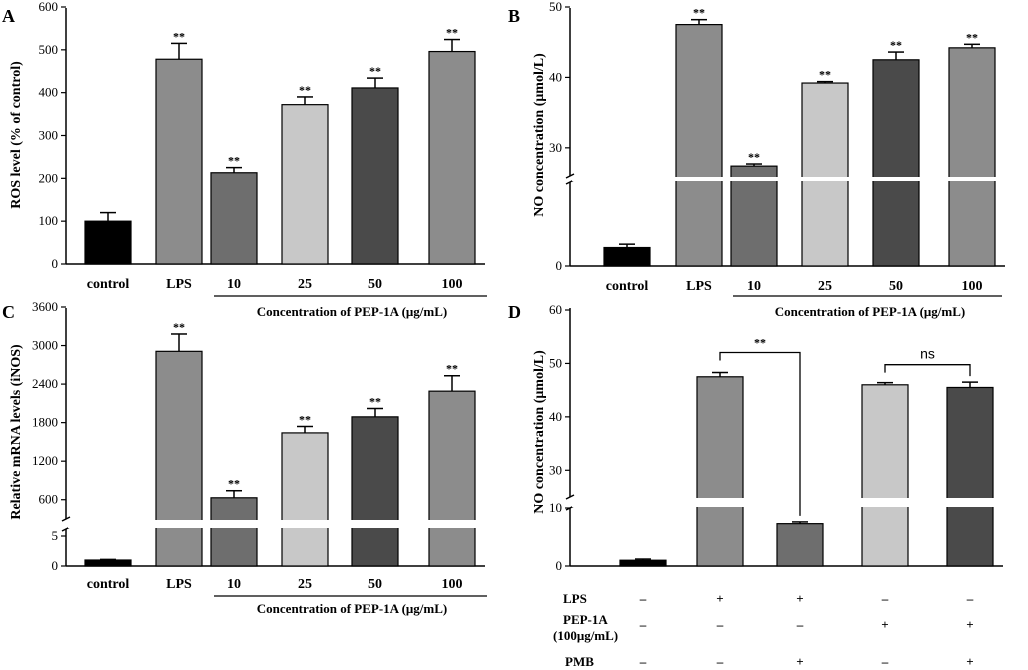 Image resolution: width=1028 pixels, height=670 pixels. What do you see at coordinates (514, 312) in the screenshot?
I see `panel-letter-d: D` at bounding box center [514, 312].